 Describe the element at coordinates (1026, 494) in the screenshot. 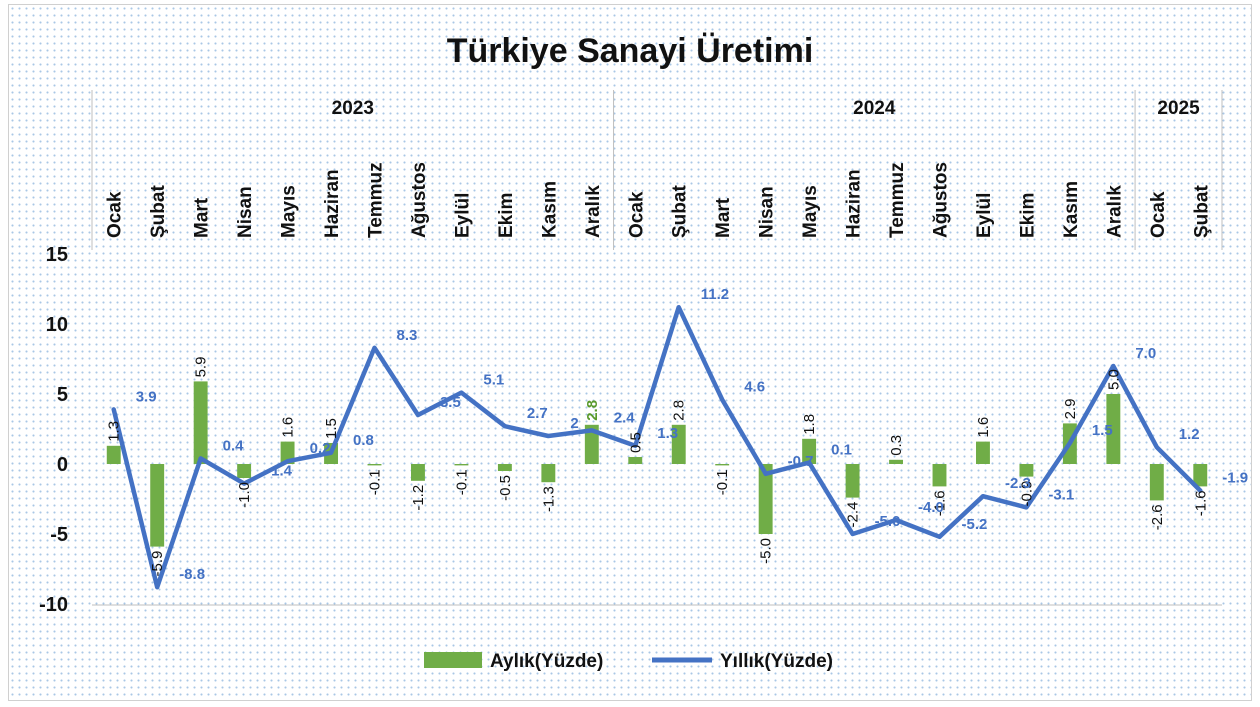

I see `bar-data-label: -0.9` at that location.